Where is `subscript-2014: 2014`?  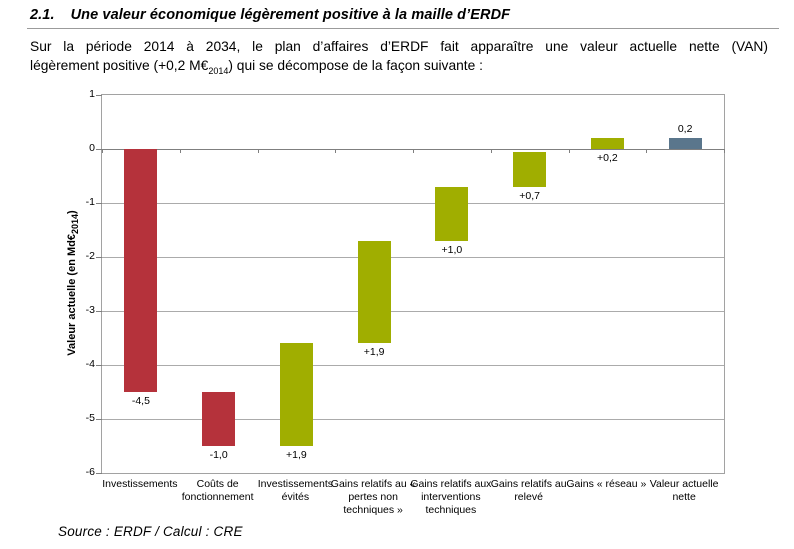 subscript-2014: 2014 is located at coordinates (218, 70).